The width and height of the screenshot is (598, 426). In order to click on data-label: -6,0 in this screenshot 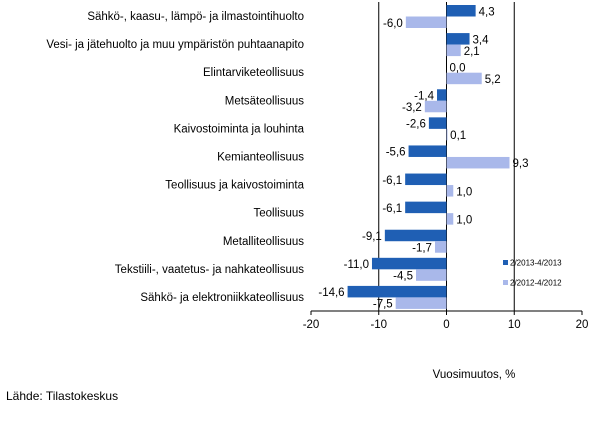, I will do `click(393, 24)`.